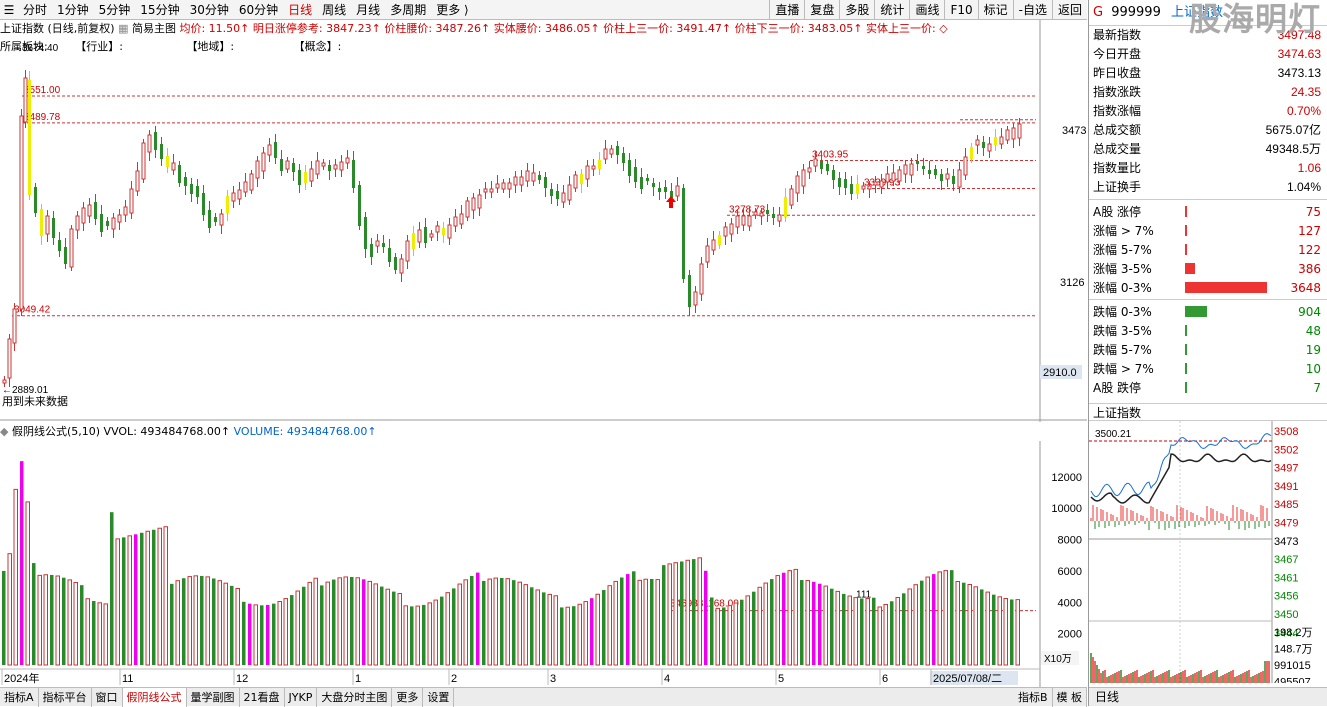  What do you see at coordinates (667, 28) in the screenshot?
I see `shang-value: 价柱上三一价: 3491.47↑` at bounding box center [667, 28].